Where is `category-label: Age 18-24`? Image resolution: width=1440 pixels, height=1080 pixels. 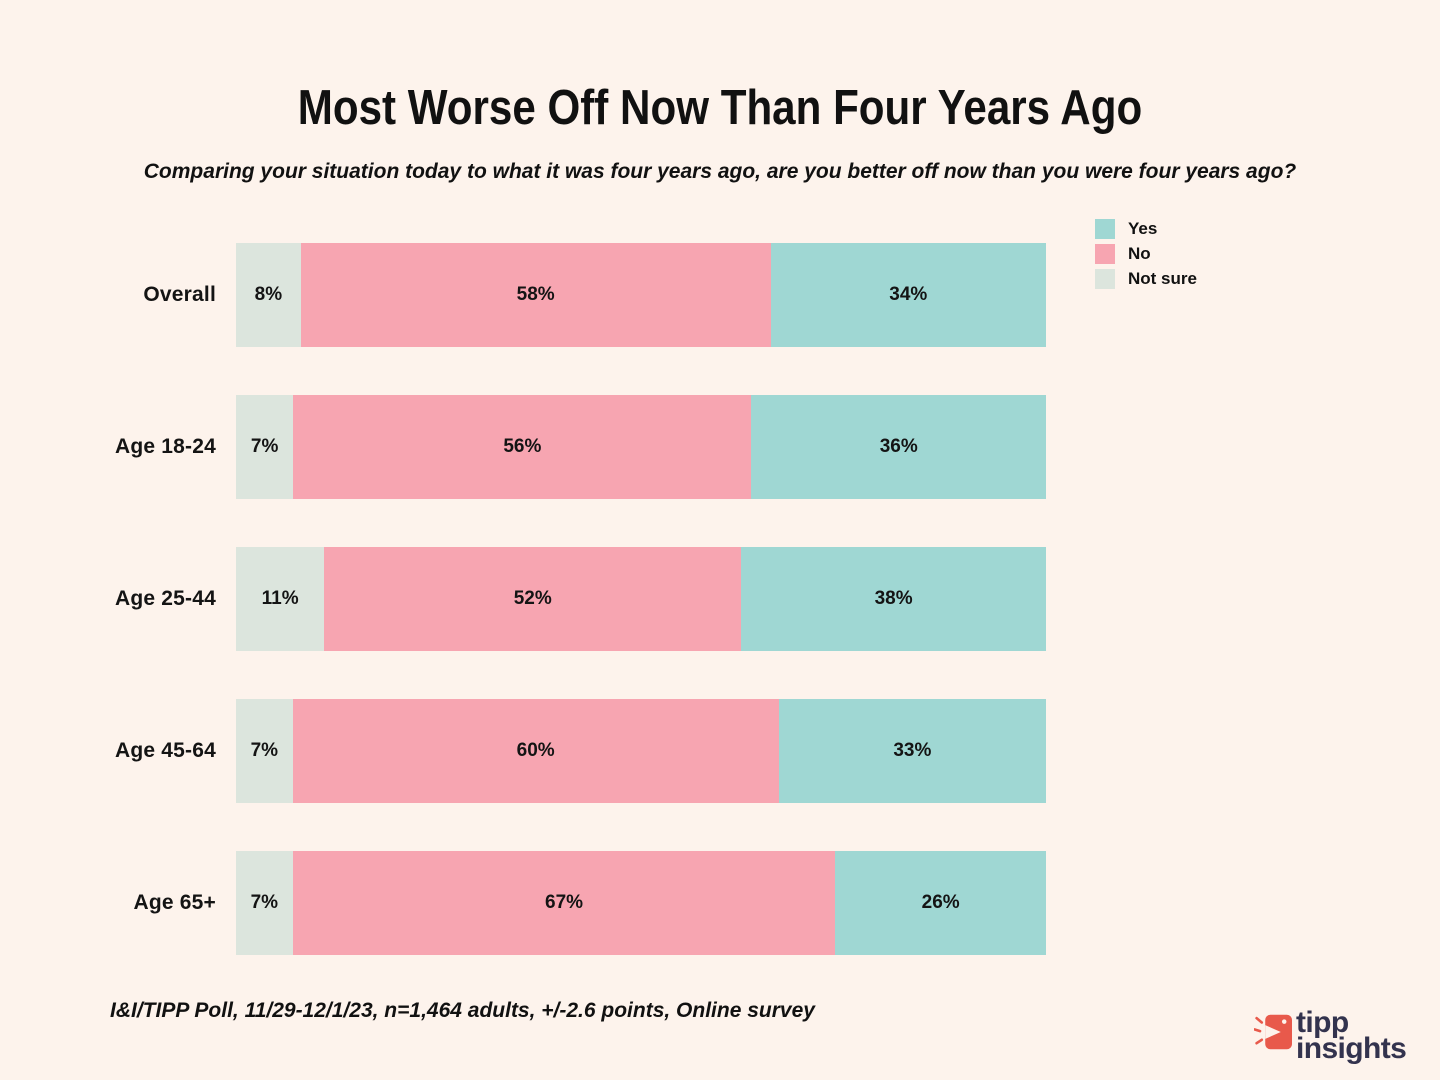 category-label: Age 18-24 is located at coordinates (165, 446).